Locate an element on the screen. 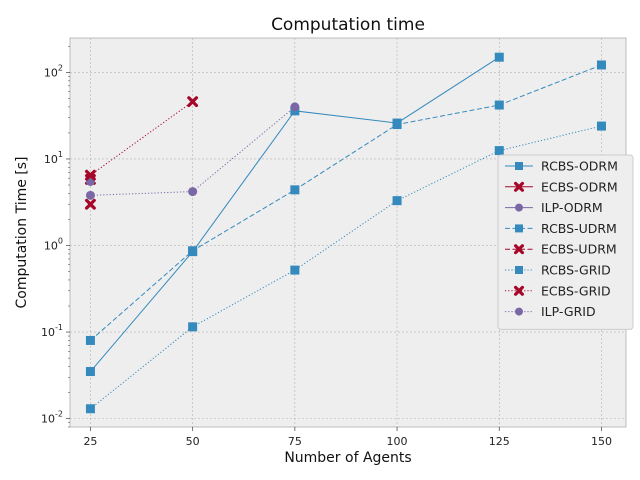 This screenshot has height=480, width=640. legend-label: ECBS-ODRM is located at coordinates (579, 186).